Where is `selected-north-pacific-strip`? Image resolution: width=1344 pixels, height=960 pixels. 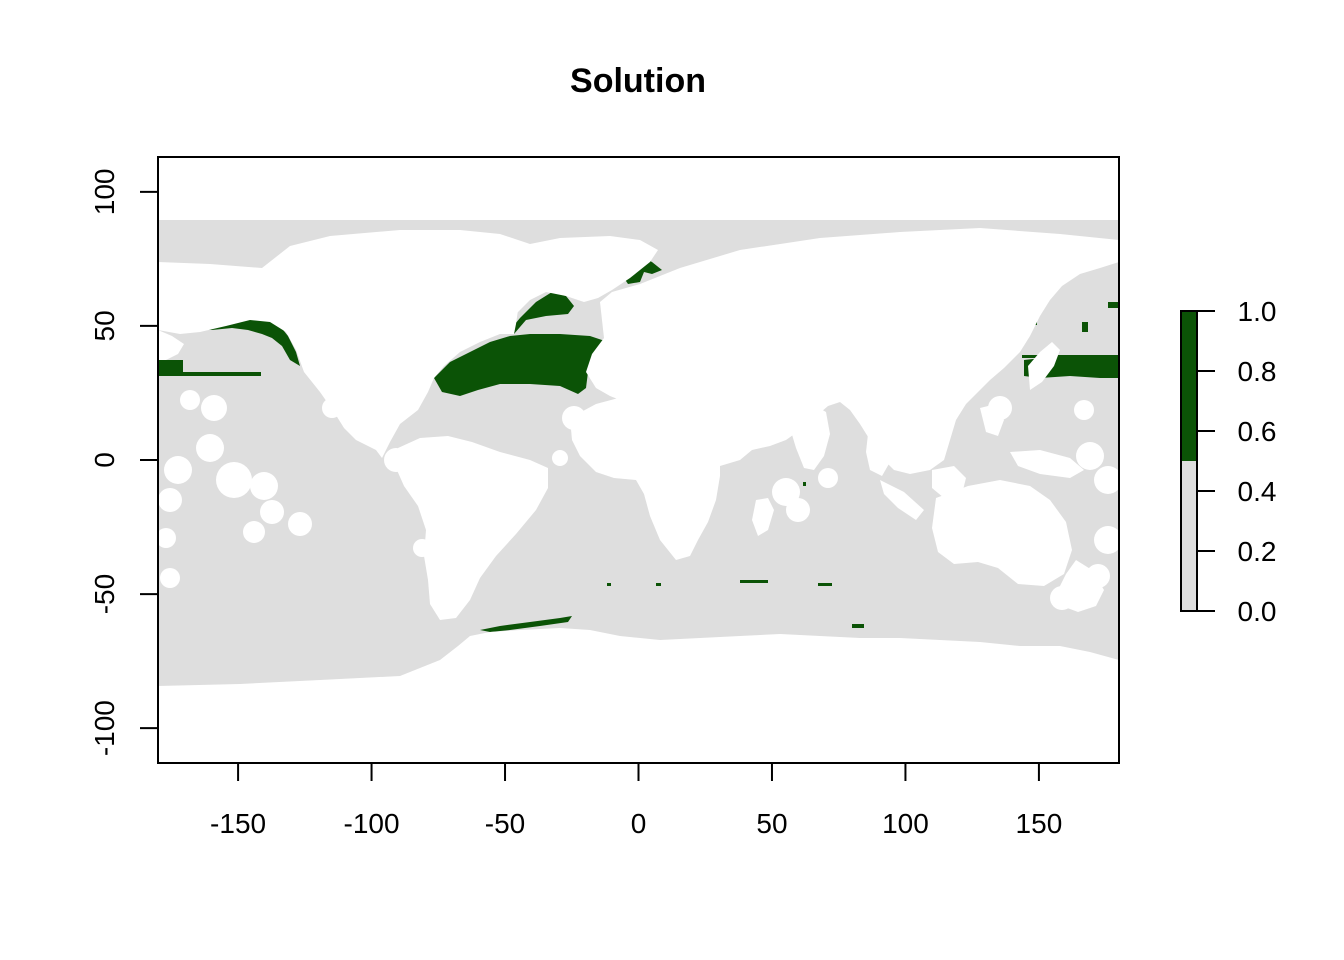
selected-north-pacific-strip is located at coordinates (222, 374).